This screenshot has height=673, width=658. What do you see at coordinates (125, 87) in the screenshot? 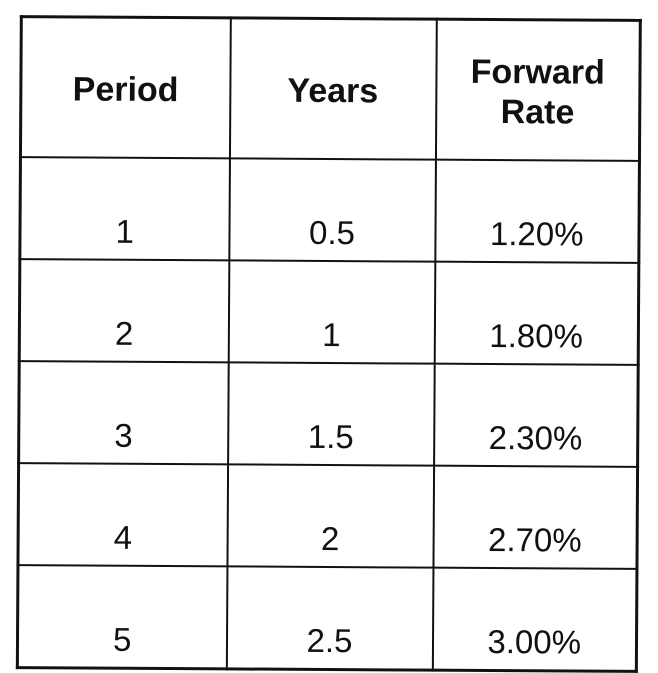
I see `header-period: Period` at bounding box center [125, 87].